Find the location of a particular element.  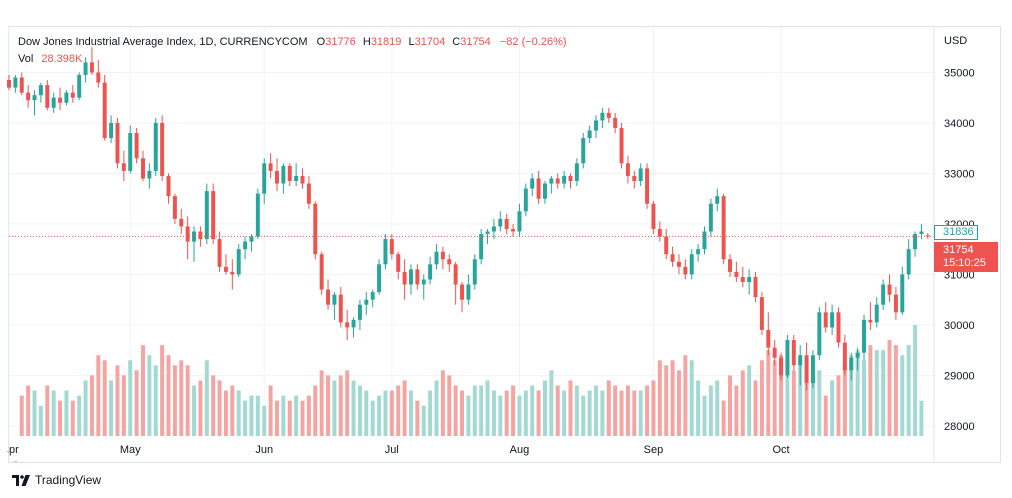

footer-brand: TradingView is located at coordinates (68, 480).